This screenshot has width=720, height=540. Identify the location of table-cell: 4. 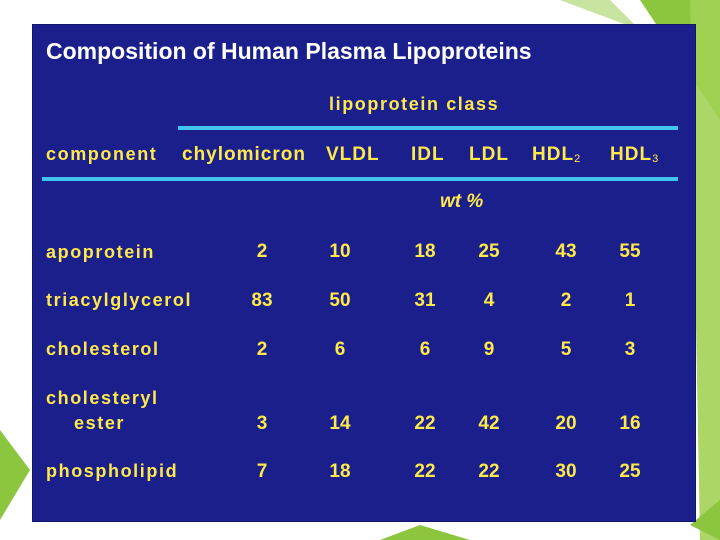
(489, 300).